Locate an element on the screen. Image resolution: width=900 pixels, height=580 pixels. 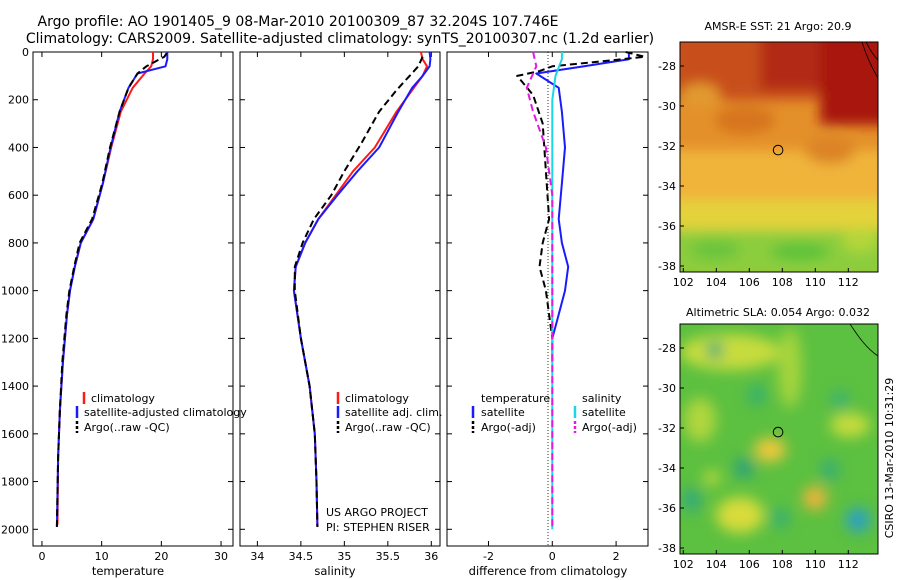
y-tick-label: 1200 is located at coordinates (15, 338).